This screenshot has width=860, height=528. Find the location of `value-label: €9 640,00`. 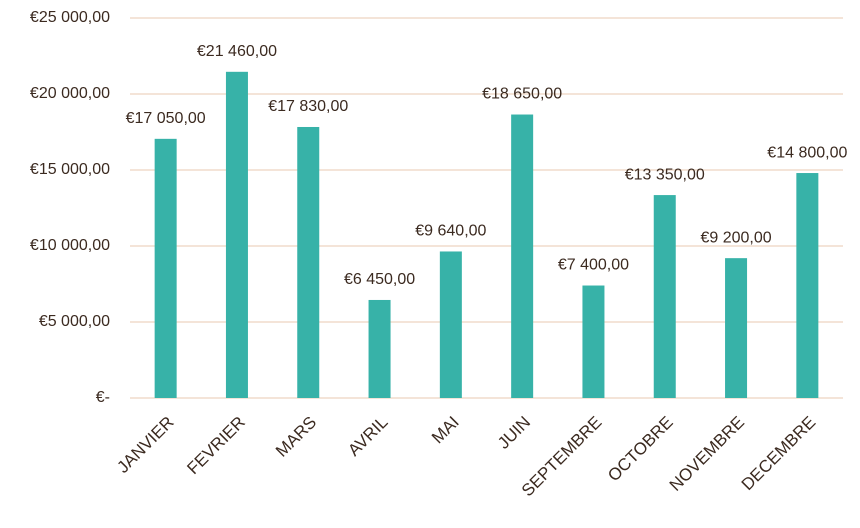

value-label: €9 640,00 is located at coordinates (450, 231).